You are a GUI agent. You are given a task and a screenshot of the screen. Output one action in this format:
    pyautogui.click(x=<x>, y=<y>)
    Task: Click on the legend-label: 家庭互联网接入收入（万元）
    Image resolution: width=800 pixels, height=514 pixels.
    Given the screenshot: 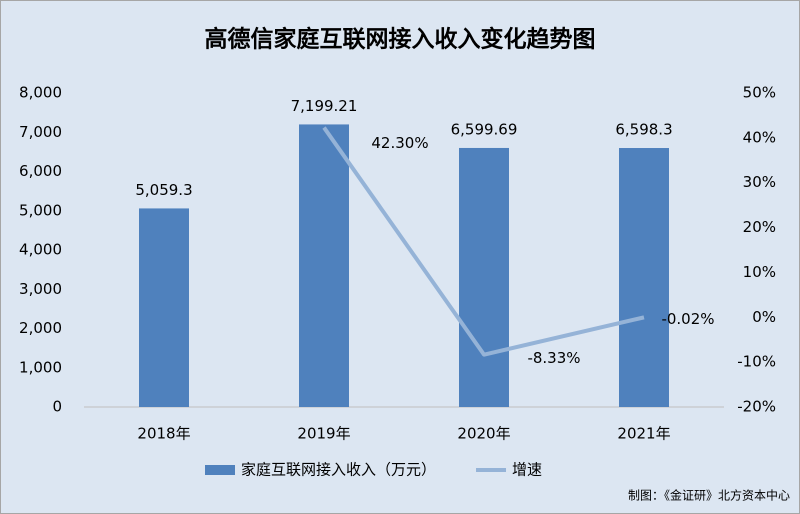 What is the action you would take?
    pyautogui.click(x=338, y=470)
    